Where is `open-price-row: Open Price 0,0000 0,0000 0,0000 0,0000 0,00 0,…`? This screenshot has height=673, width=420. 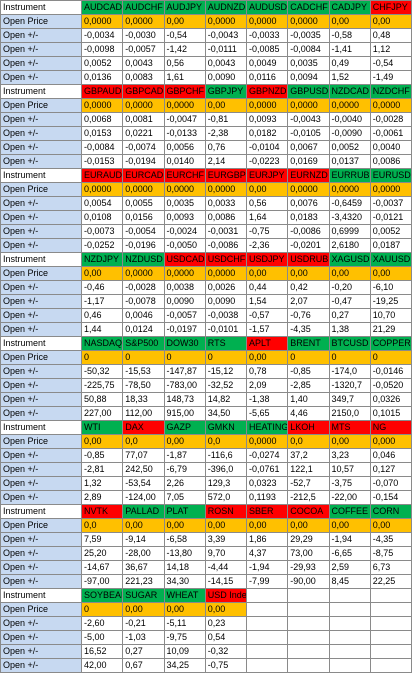
open-price-row: Open Price 0,0000 0,0000 0,0000 0,0000 0,00 0,… is located at coordinates (206, 189).